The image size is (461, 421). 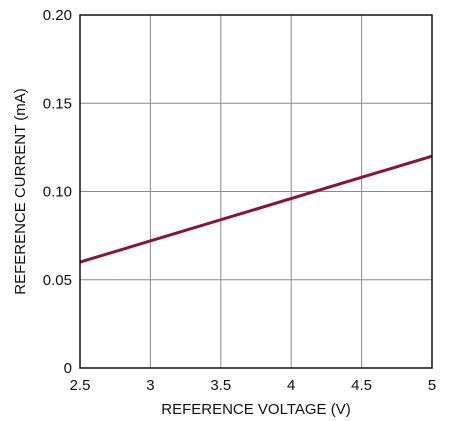 What do you see at coordinates (80, 385) in the screenshot?
I see `x-tick-label: 2.5` at bounding box center [80, 385].